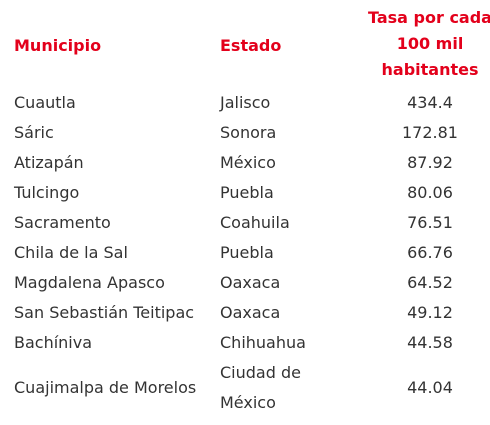 Image resolution: width=490 pixels, height=425 pixels. I want to click on cell-tasa: 49.12, so click(430, 312).